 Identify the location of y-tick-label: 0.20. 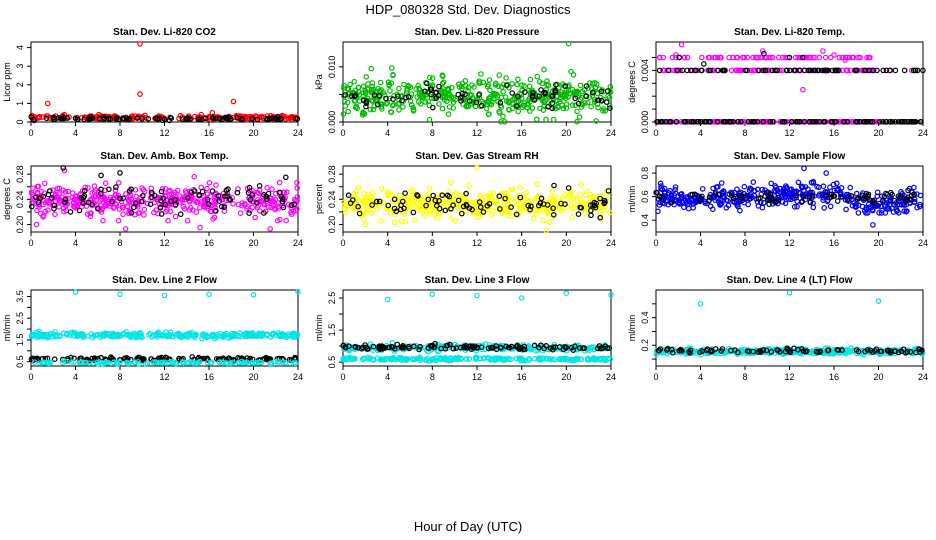
(20, 225).